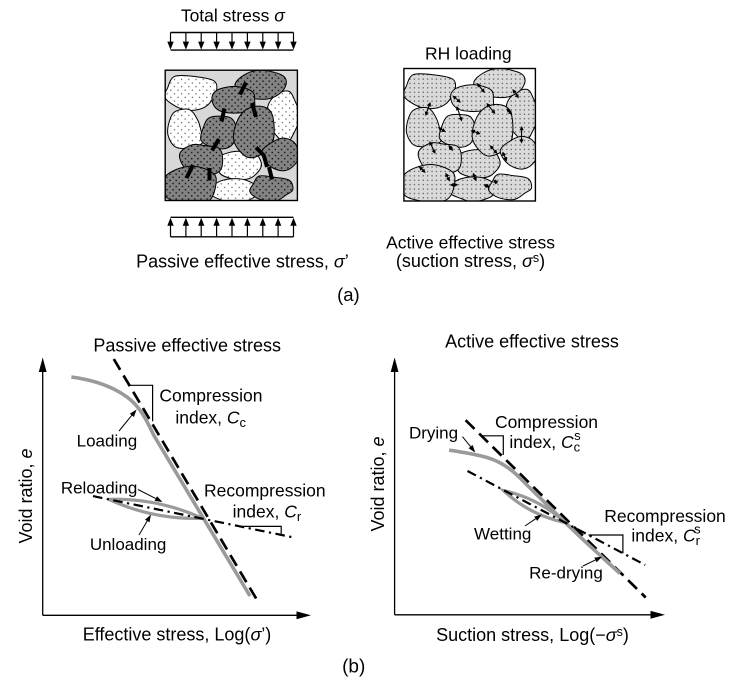 This screenshot has width=739, height=682. What do you see at coordinates (433, 433) in the screenshot?
I see `svg-text: Drying` at bounding box center [433, 433].